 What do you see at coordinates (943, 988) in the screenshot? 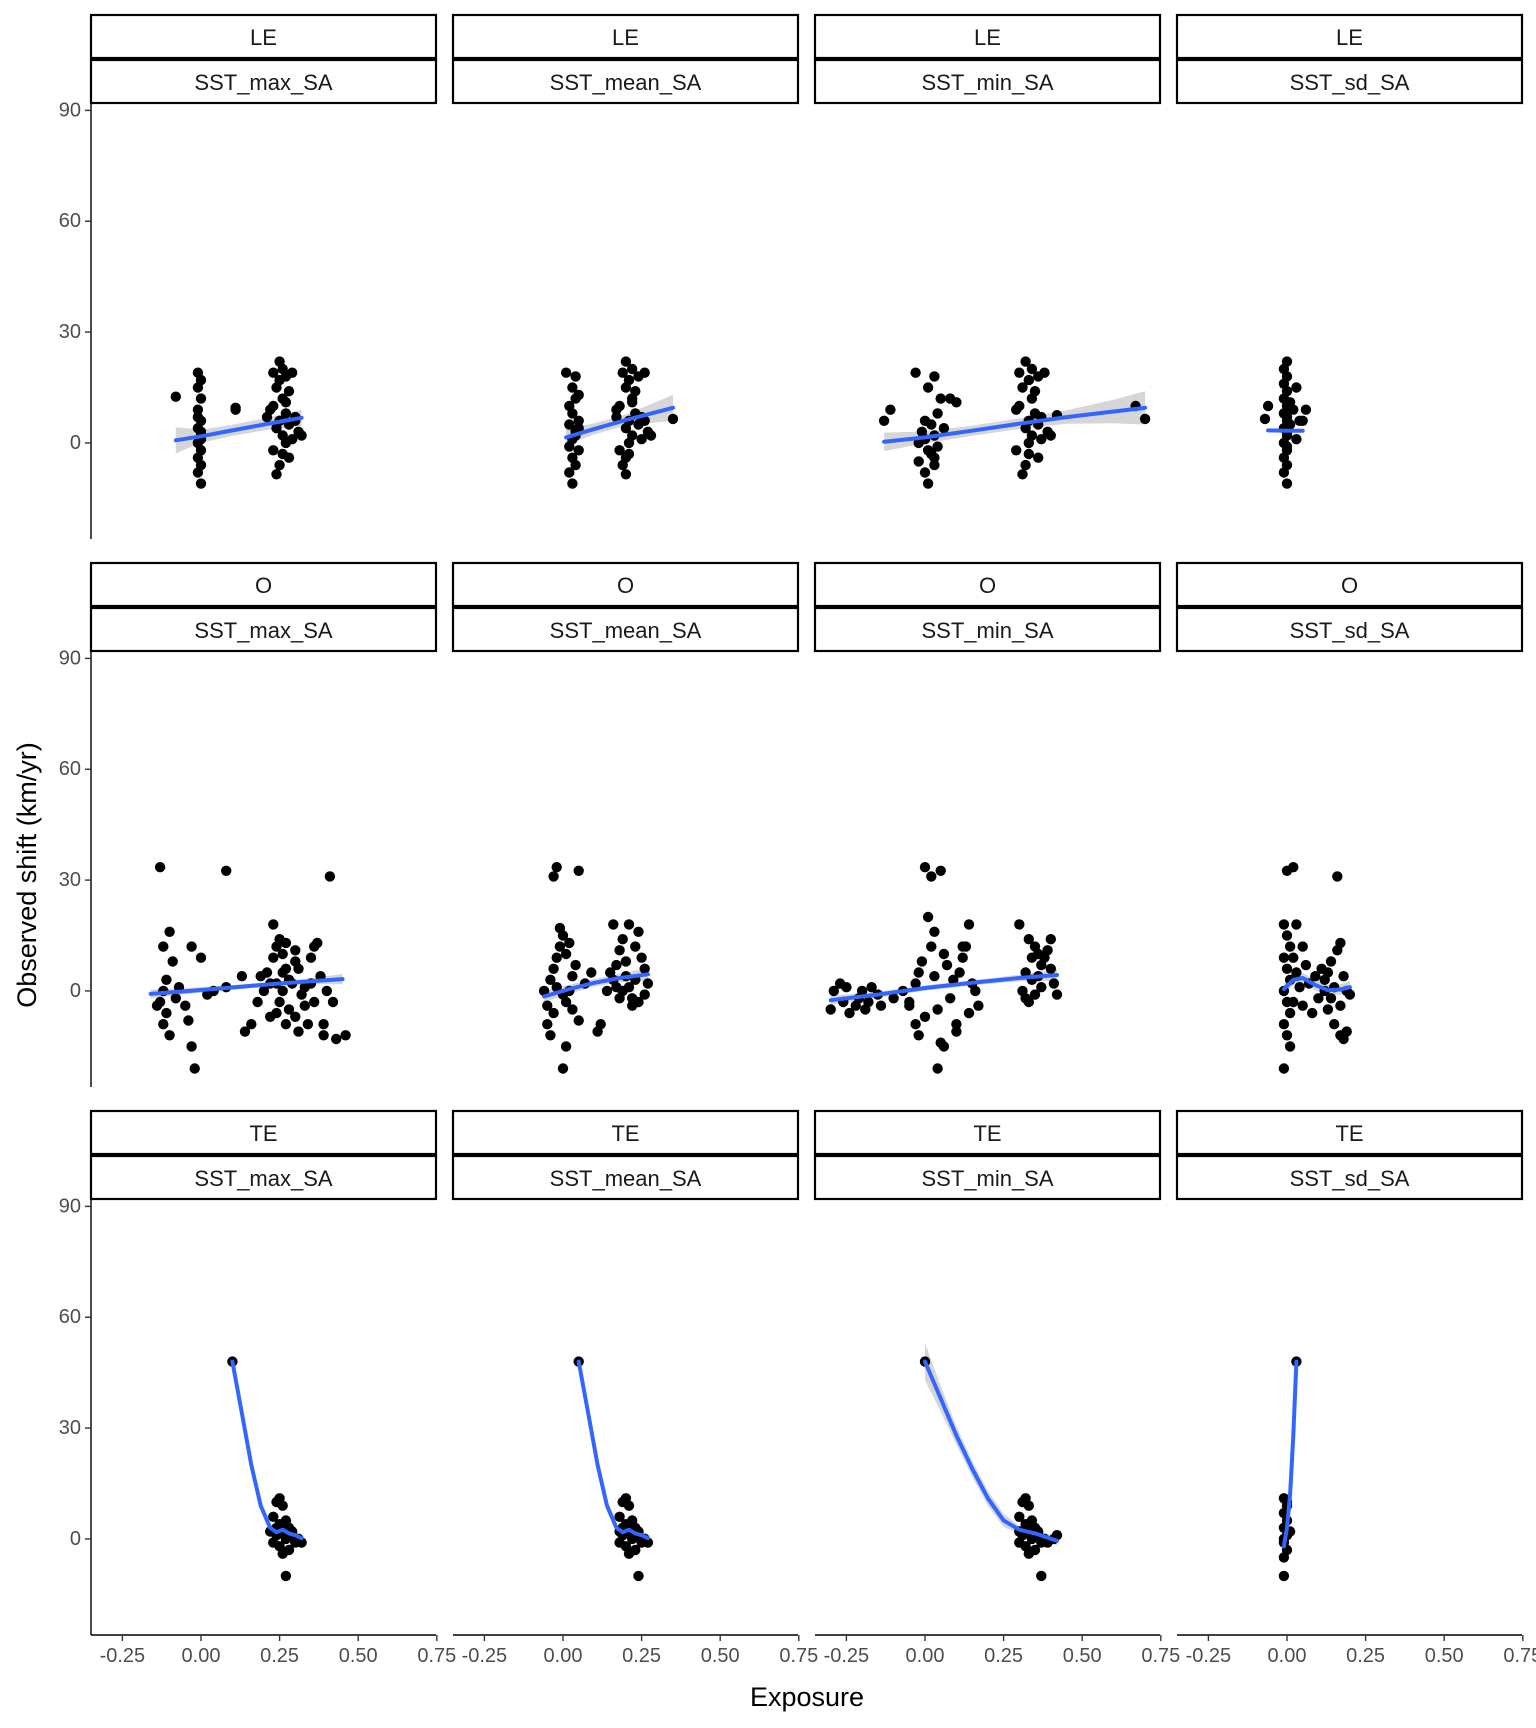
I see `smooth-trend-line` at bounding box center [943, 988].